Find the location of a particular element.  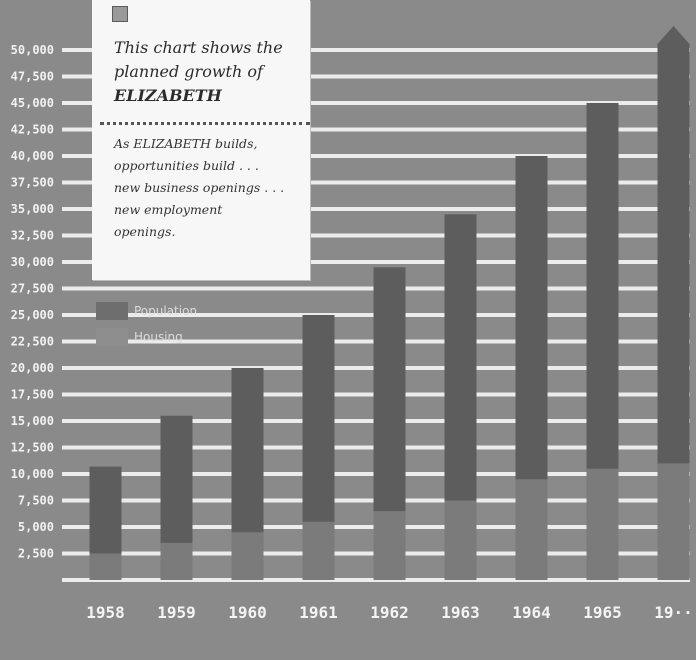

y-tick-label-11: 22,500 is located at coordinates (32, 342).